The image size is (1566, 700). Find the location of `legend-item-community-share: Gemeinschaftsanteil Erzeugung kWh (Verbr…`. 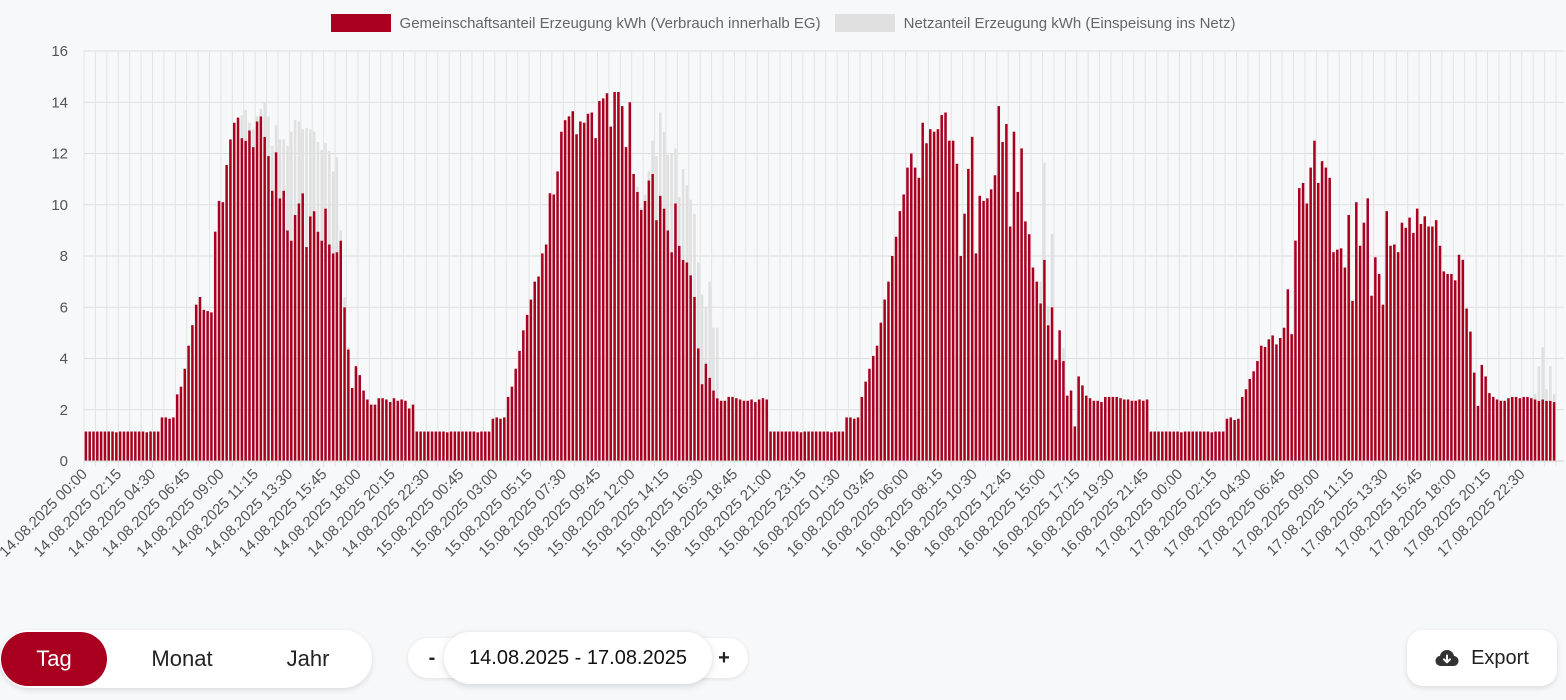

legend-item-community-share: Gemeinschaftsanteil Erzeugung kWh (Verbr… is located at coordinates (575, 23).